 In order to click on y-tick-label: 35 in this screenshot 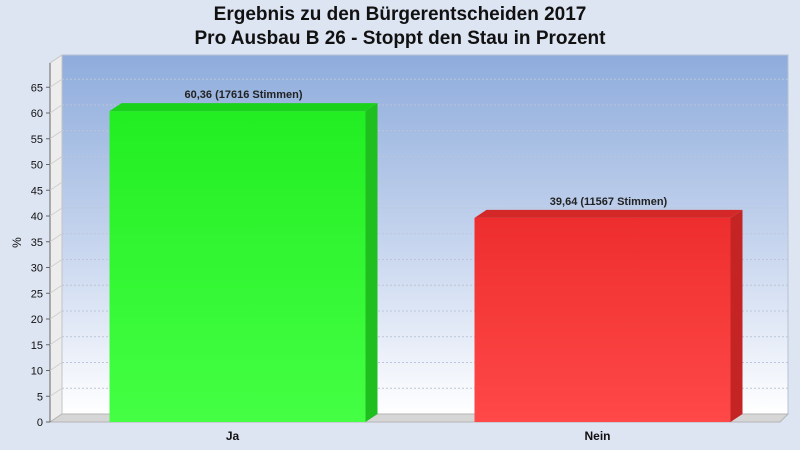, I will do `click(37, 243)`.